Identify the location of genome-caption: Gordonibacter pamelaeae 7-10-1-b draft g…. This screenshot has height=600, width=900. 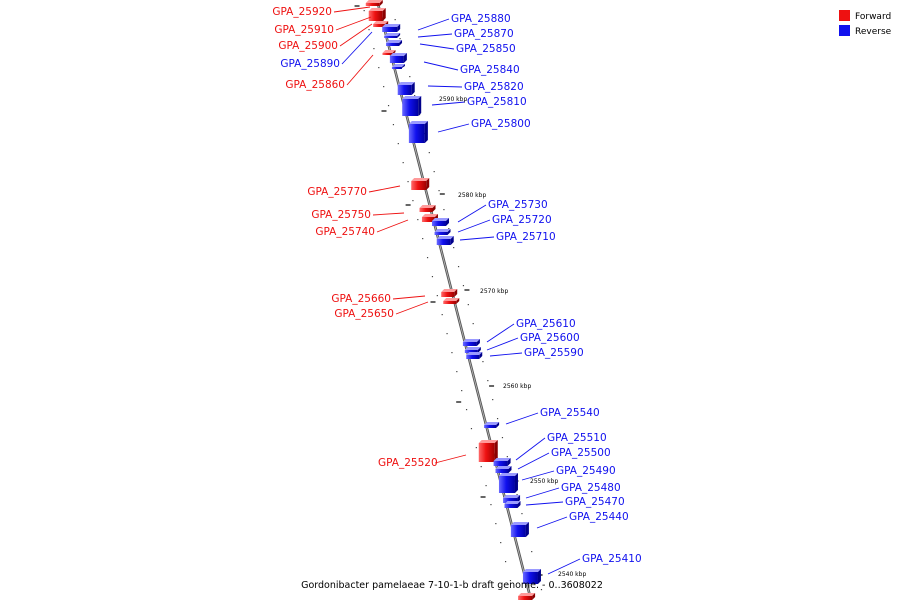
(452, 585).